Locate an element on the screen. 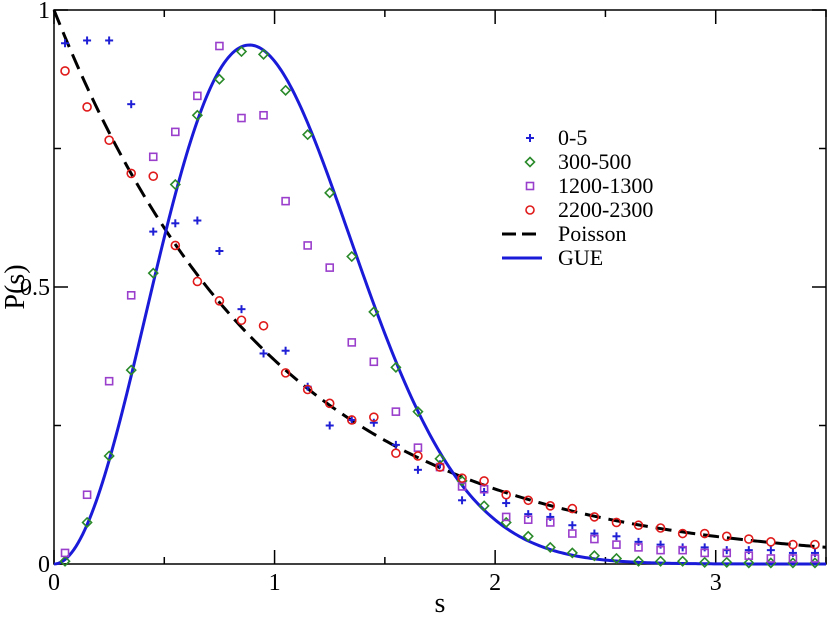  legend-label: 300-500 is located at coordinates (594, 161).